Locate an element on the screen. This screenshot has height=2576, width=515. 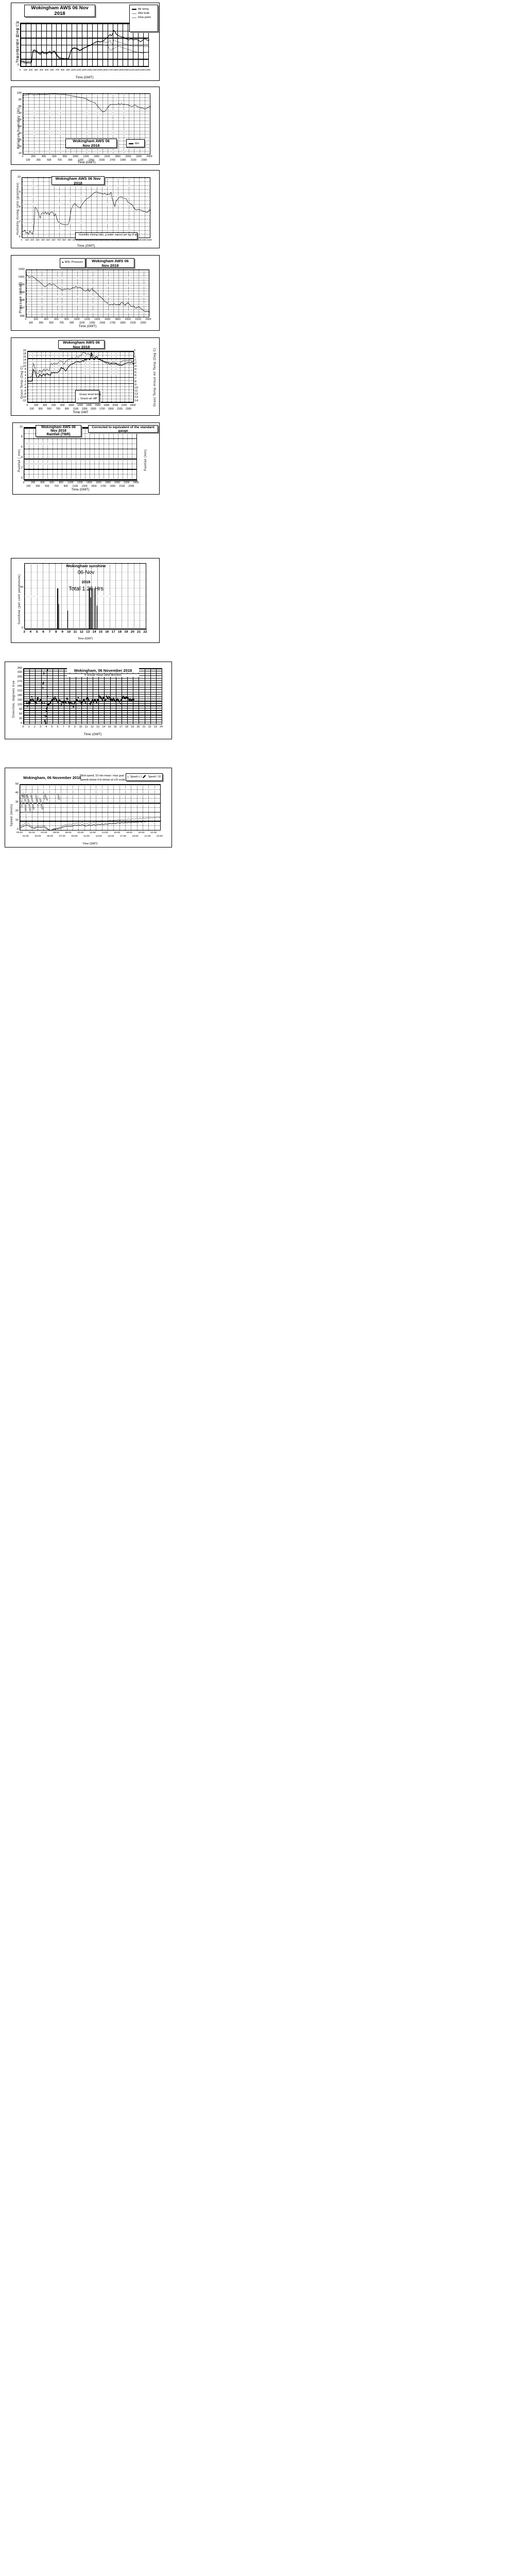
chart-title-rainfall: Wokingham AWS 06 Nov 2018 Rainfall (TBR) is located at coordinates (58, 431).